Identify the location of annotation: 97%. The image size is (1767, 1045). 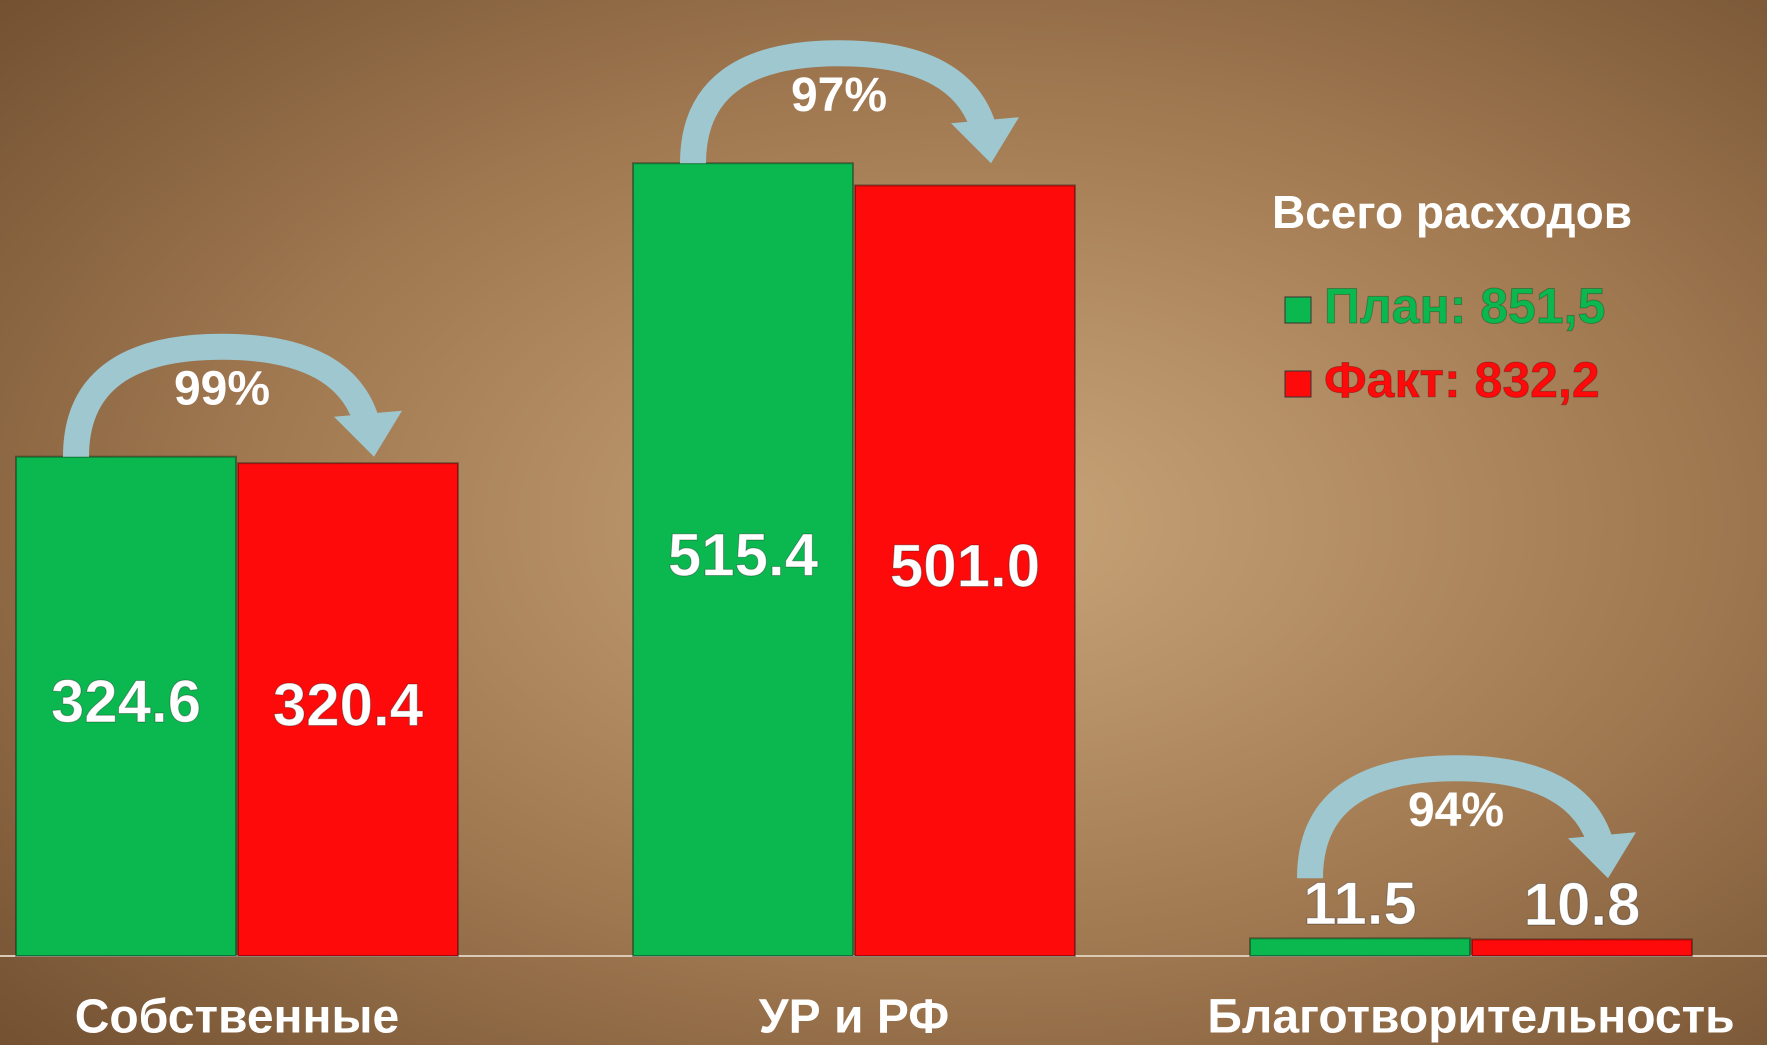
(839, 95).